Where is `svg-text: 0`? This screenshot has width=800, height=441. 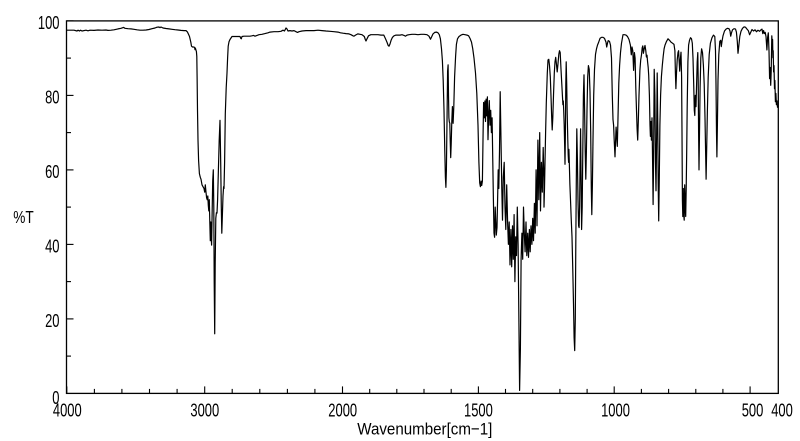 svg-text: 0 is located at coordinates (55, 399).